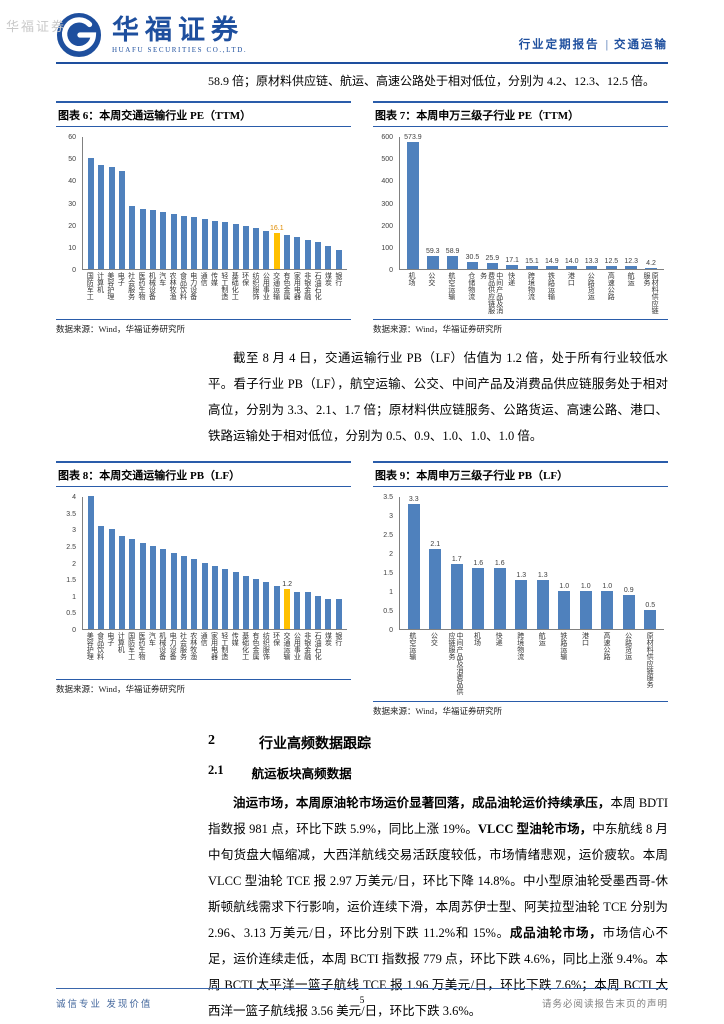 This screenshot has height=1024, width=724. I want to click on x-tick: 航空运输, so click(413, 665).